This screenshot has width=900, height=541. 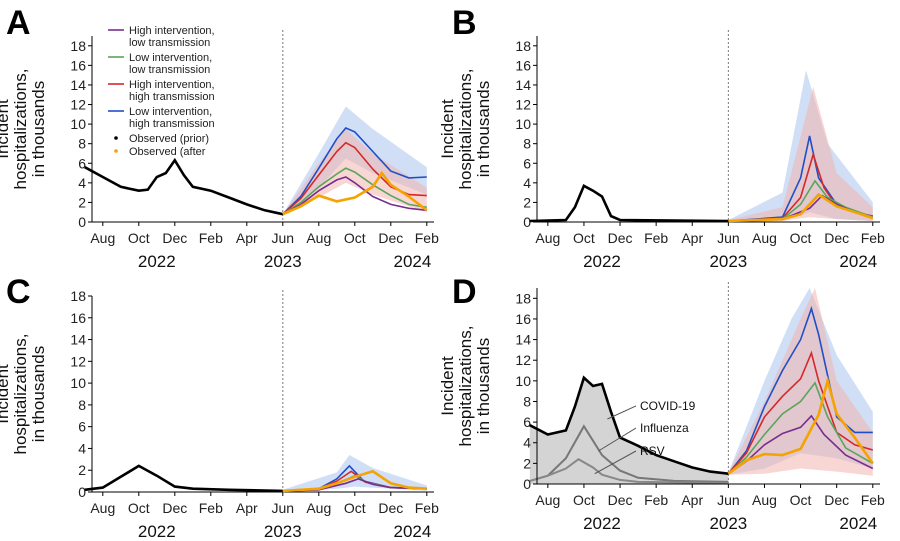 I want to click on panel-d-xtick-4: Apr, so click(x=692, y=500).